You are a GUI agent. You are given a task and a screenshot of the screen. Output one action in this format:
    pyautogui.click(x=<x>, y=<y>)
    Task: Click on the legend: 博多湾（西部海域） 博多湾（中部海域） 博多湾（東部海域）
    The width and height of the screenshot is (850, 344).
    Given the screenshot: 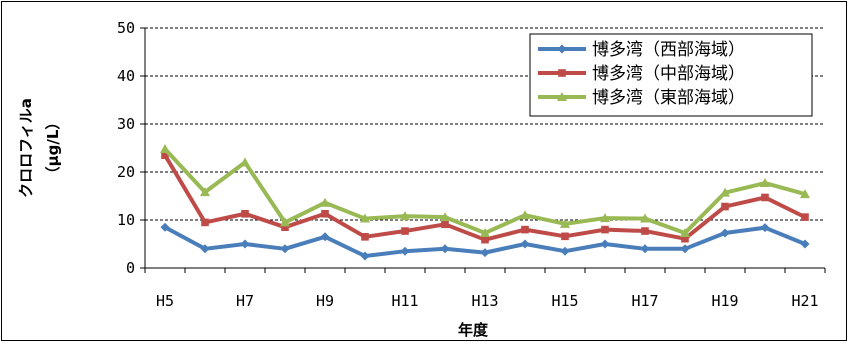 What is the action you would take?
    pyautogui.click(x=671, y=75)
    